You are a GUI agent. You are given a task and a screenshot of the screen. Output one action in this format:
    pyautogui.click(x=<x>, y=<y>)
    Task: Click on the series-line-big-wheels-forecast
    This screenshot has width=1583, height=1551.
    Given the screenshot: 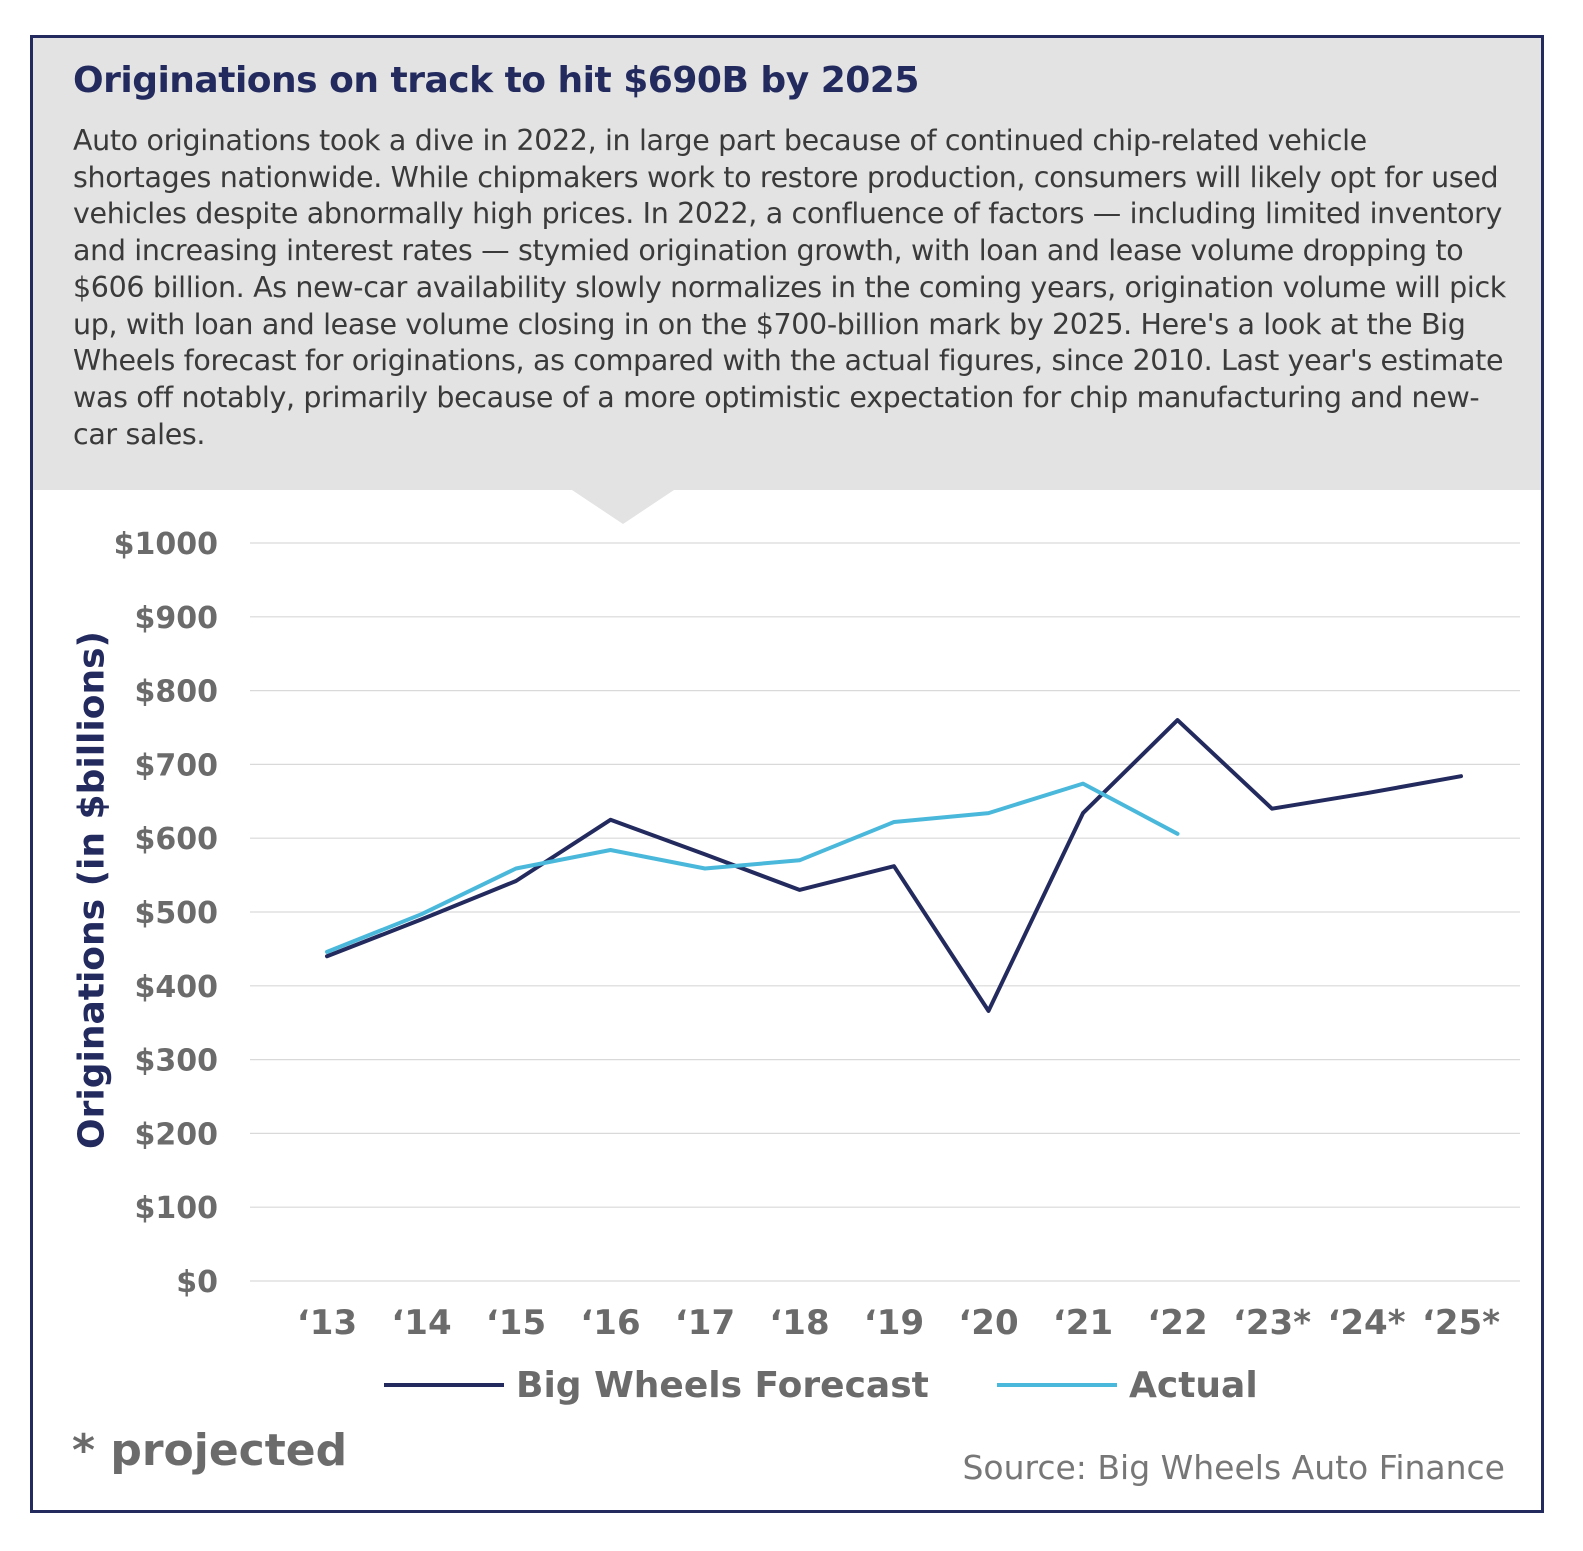 What is the action you would take?
    pyautogui.click(x=894, y=865)
    